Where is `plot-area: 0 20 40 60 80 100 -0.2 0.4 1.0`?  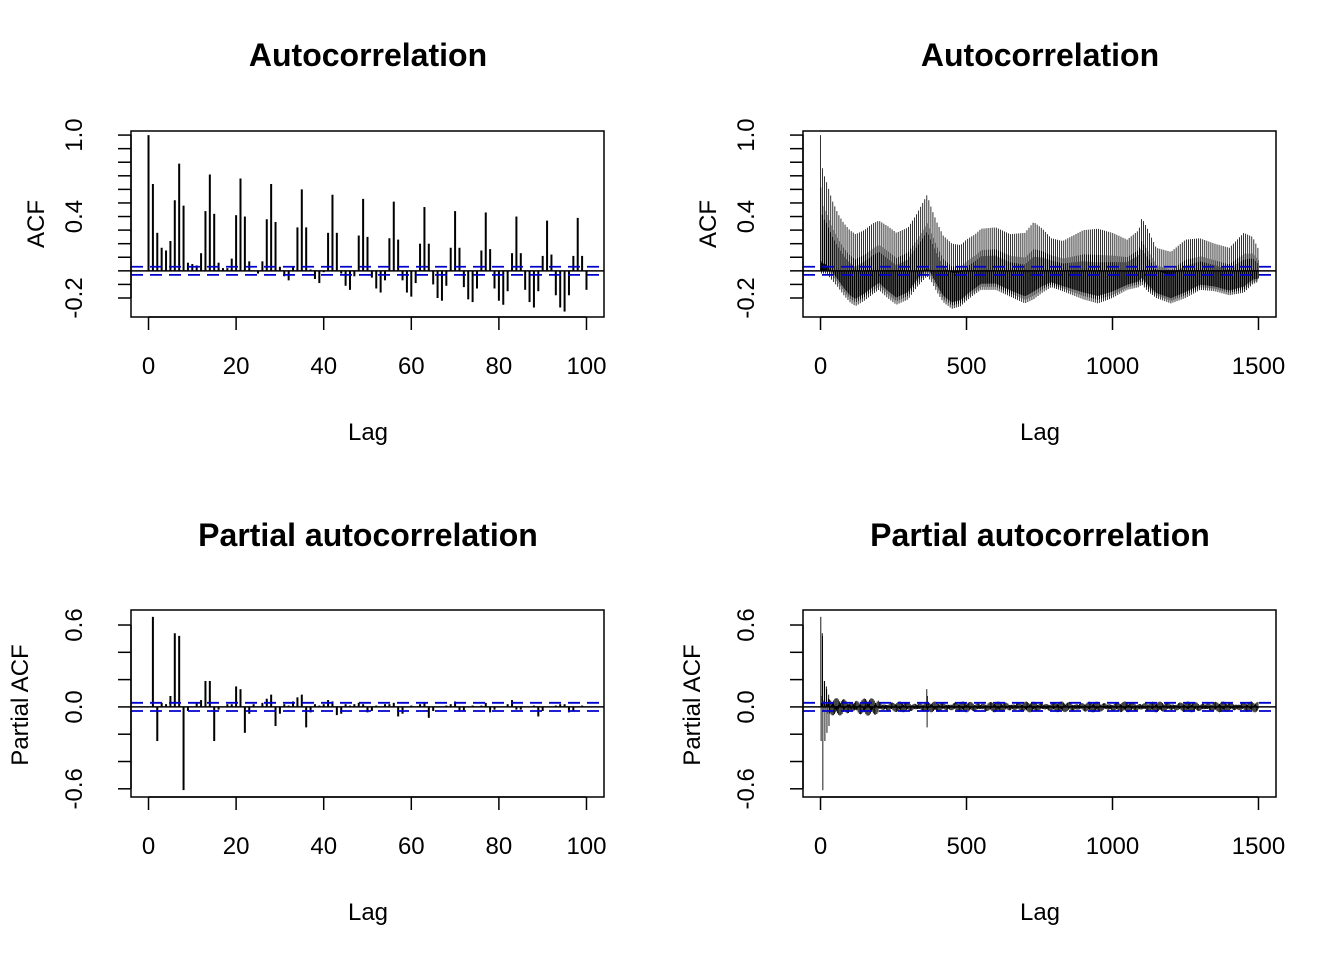 plot-area: 0 20 40 60 80 100 -0.2 0.4 1.0 is located at coordinates (334, 249).